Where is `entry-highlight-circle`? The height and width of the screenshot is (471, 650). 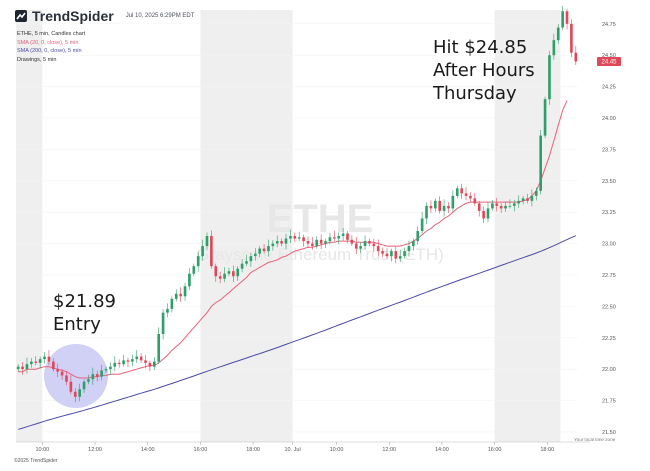
entry-highlight-circle is located at coordinates (76, 376).